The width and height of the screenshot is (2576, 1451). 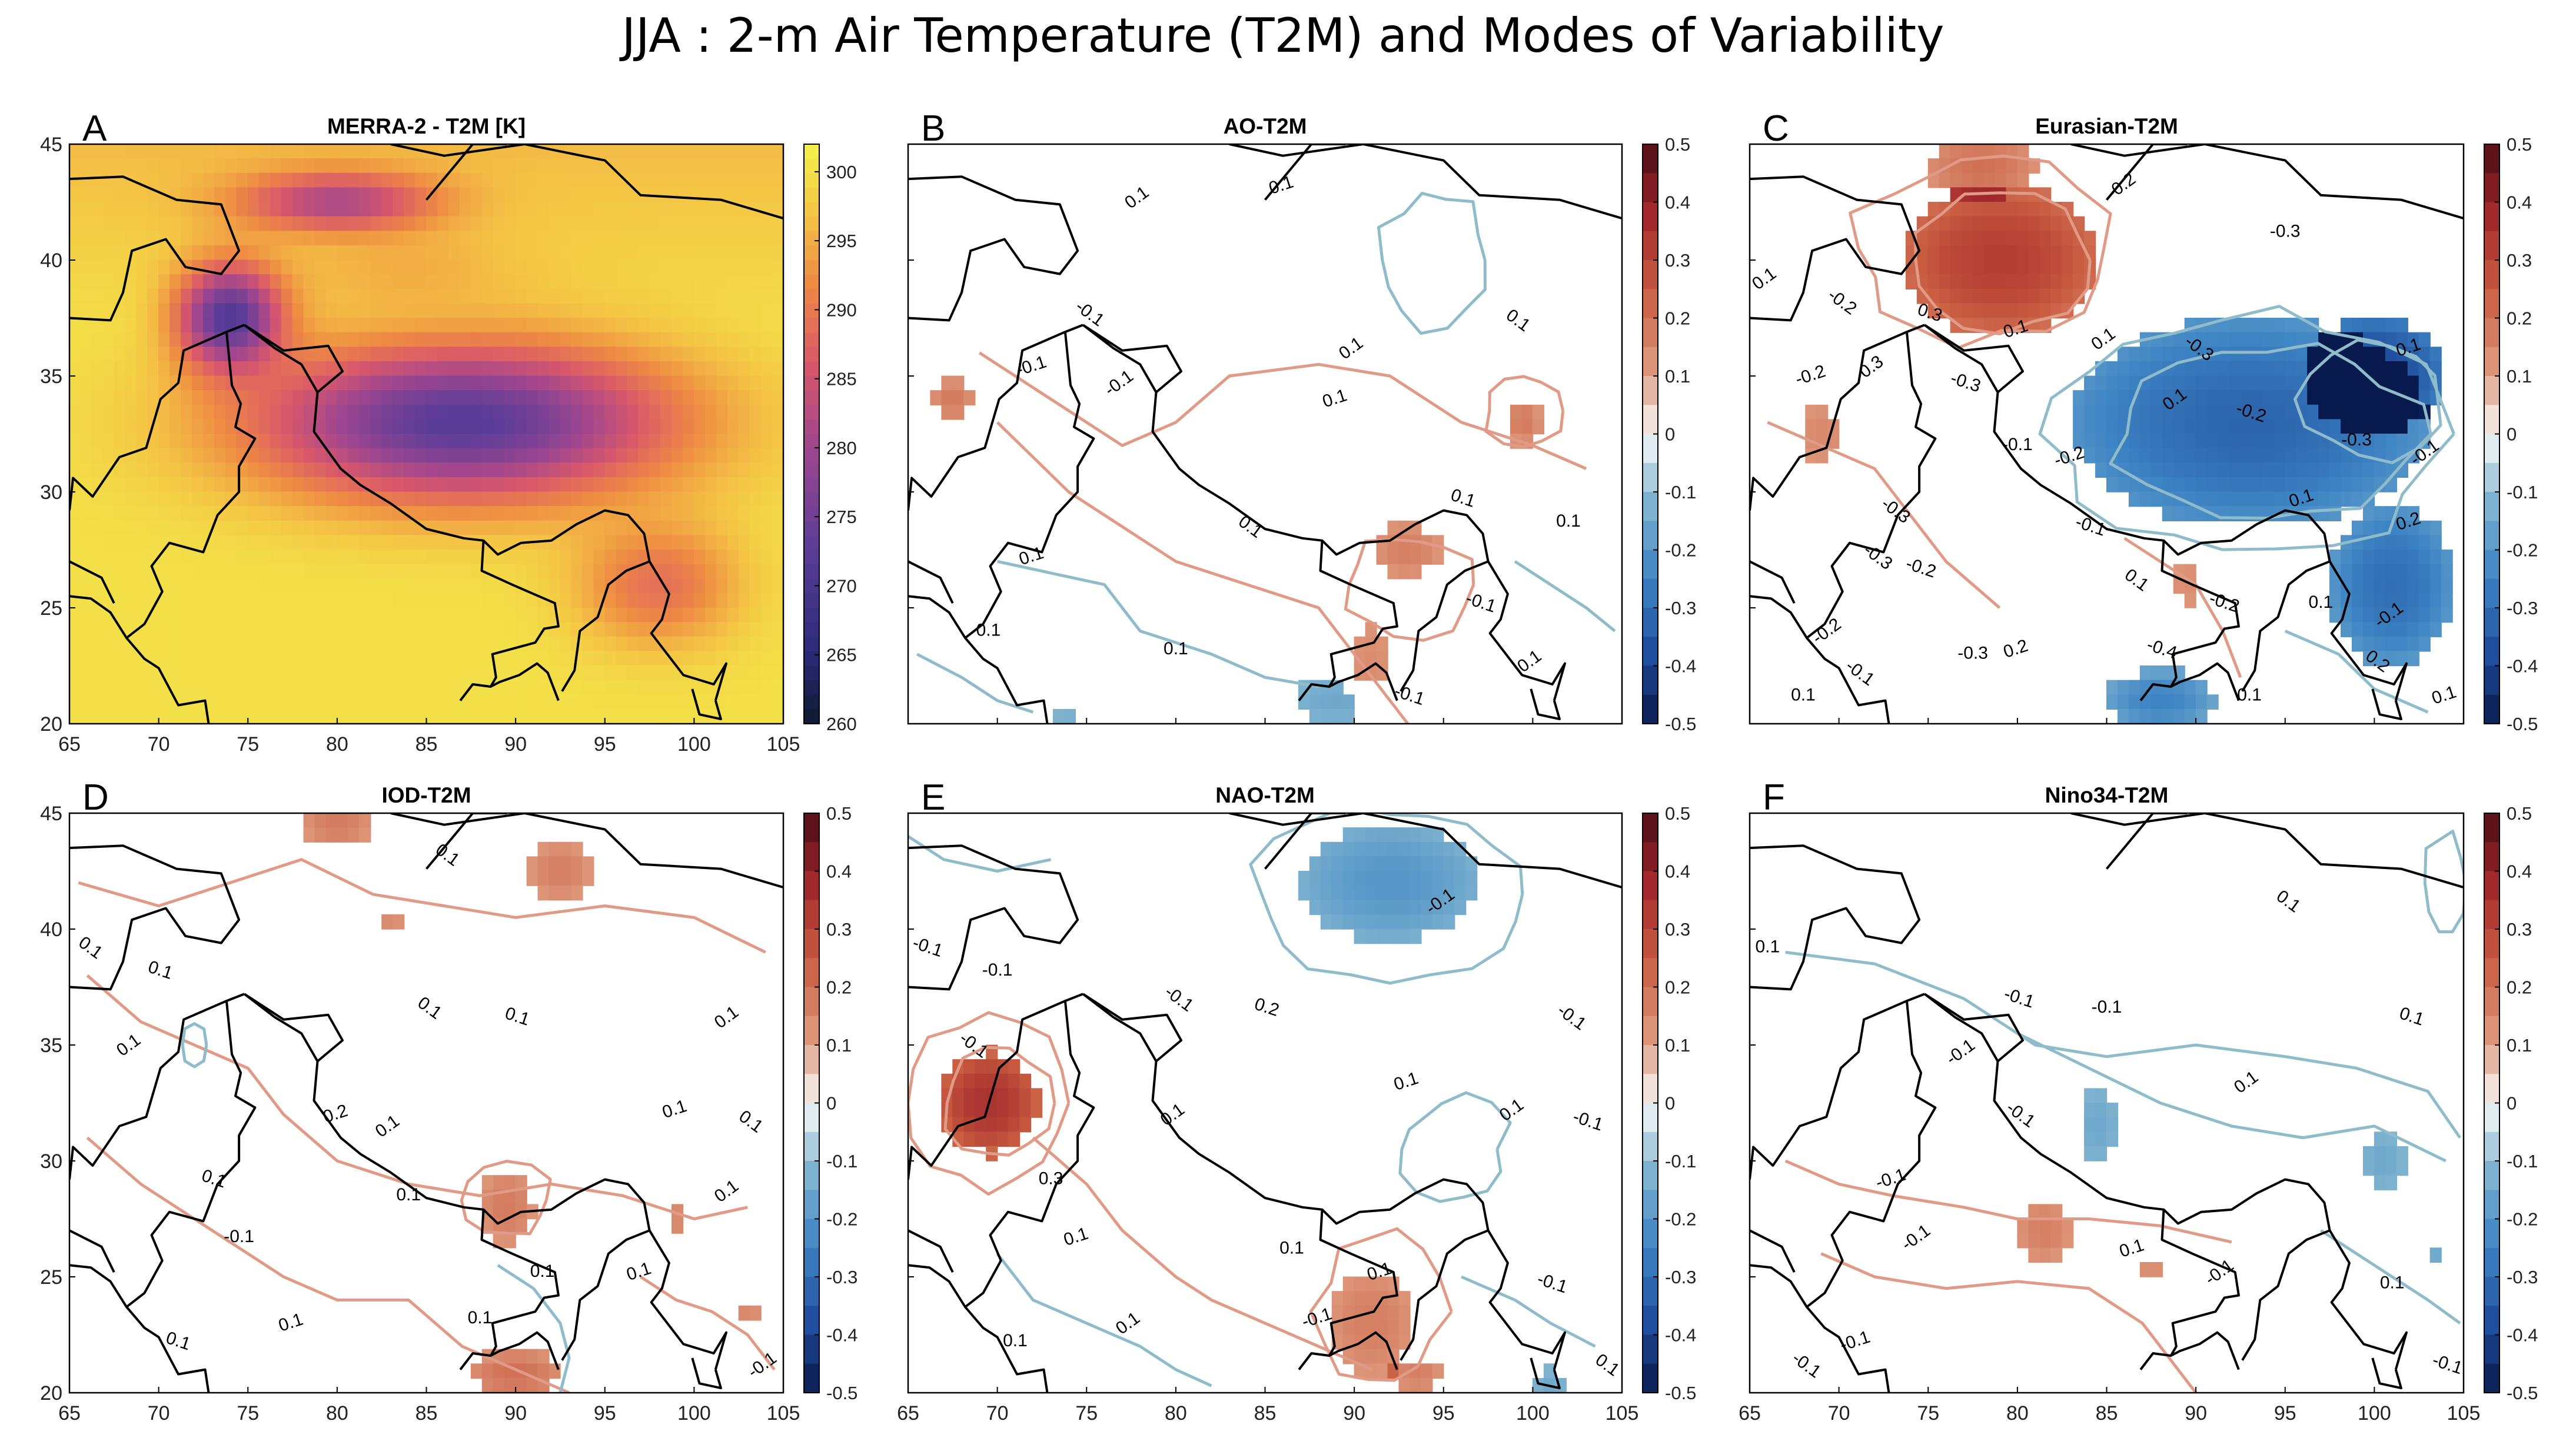 I want to click on colorbar-tick-label: -0.5, so click(x=1680, y=724).